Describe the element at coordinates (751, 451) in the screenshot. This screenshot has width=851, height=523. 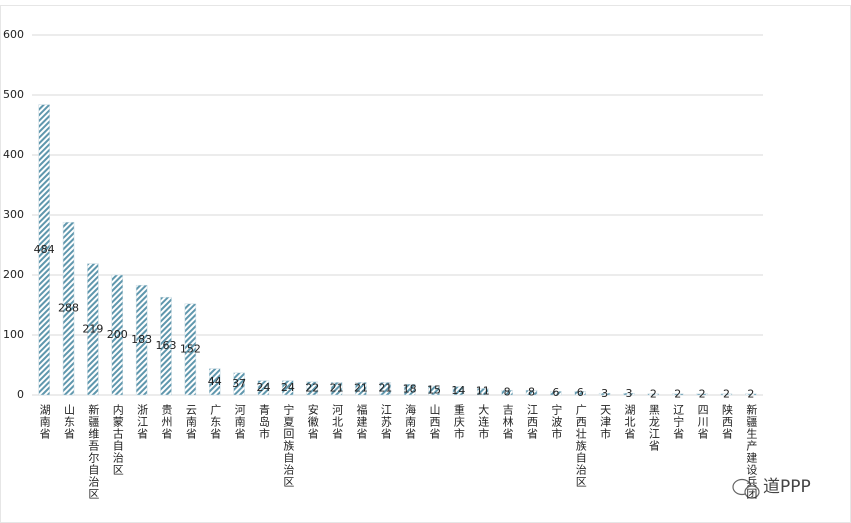
I see `x-tick-label: 新疆生产建设兵团` at that location.